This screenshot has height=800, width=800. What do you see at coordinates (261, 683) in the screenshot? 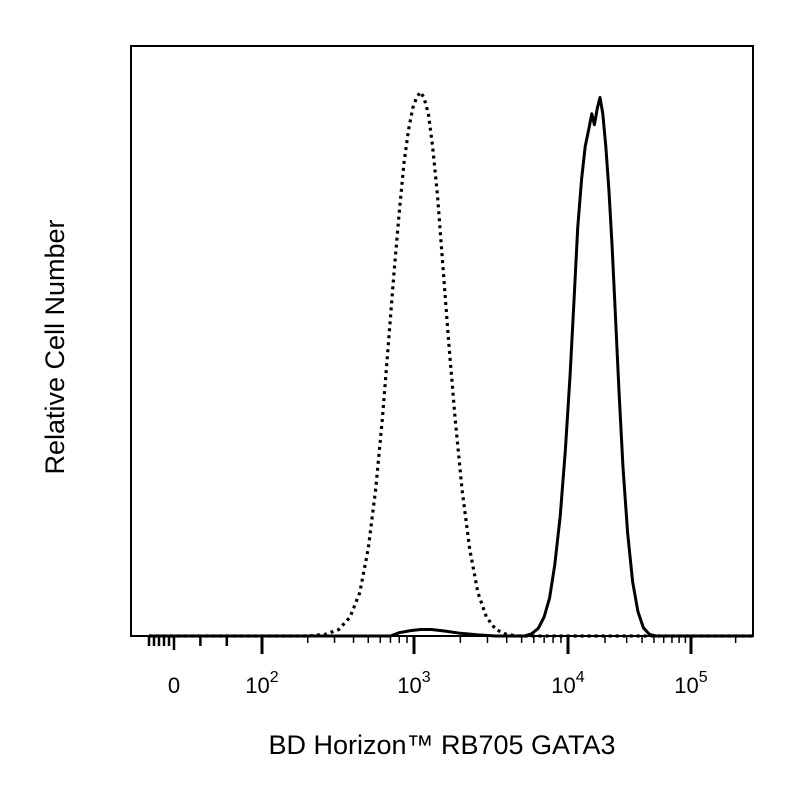
I see `x-tick-label: 10²` at bounding box center [261, 683].